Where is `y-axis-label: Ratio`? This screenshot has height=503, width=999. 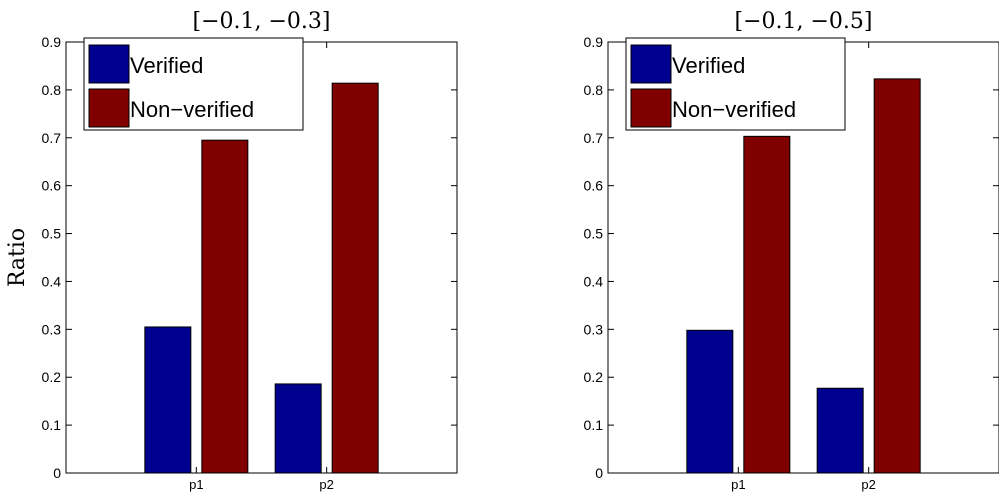
y-axis-label: Ratio is located at coordinates (17, 257).